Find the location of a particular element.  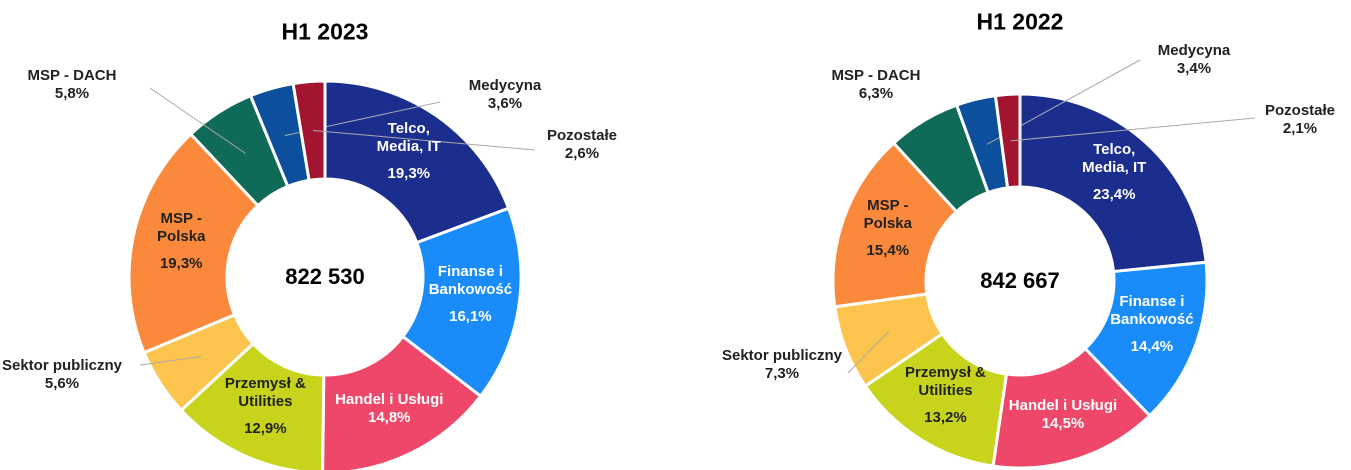

slice-value: 14,5% is located at coordinates (1063, 423).